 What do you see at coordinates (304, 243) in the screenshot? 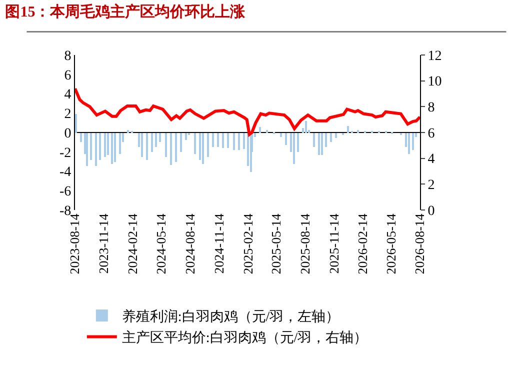
I see `x-tick-label: 2025-08-14` at bounding box center [304, 243].